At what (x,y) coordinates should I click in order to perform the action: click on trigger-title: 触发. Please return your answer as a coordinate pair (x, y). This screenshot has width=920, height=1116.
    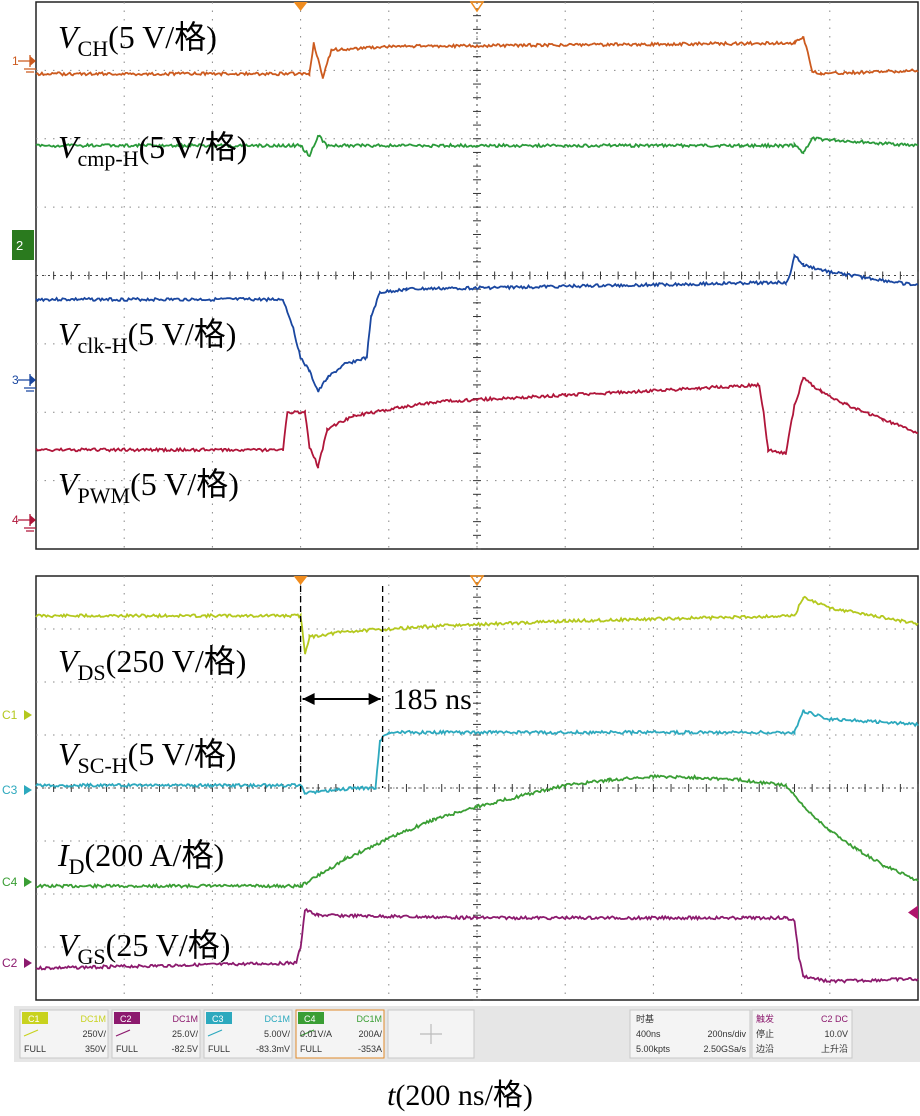
    Looking at the image, I should click on (765, 1018).